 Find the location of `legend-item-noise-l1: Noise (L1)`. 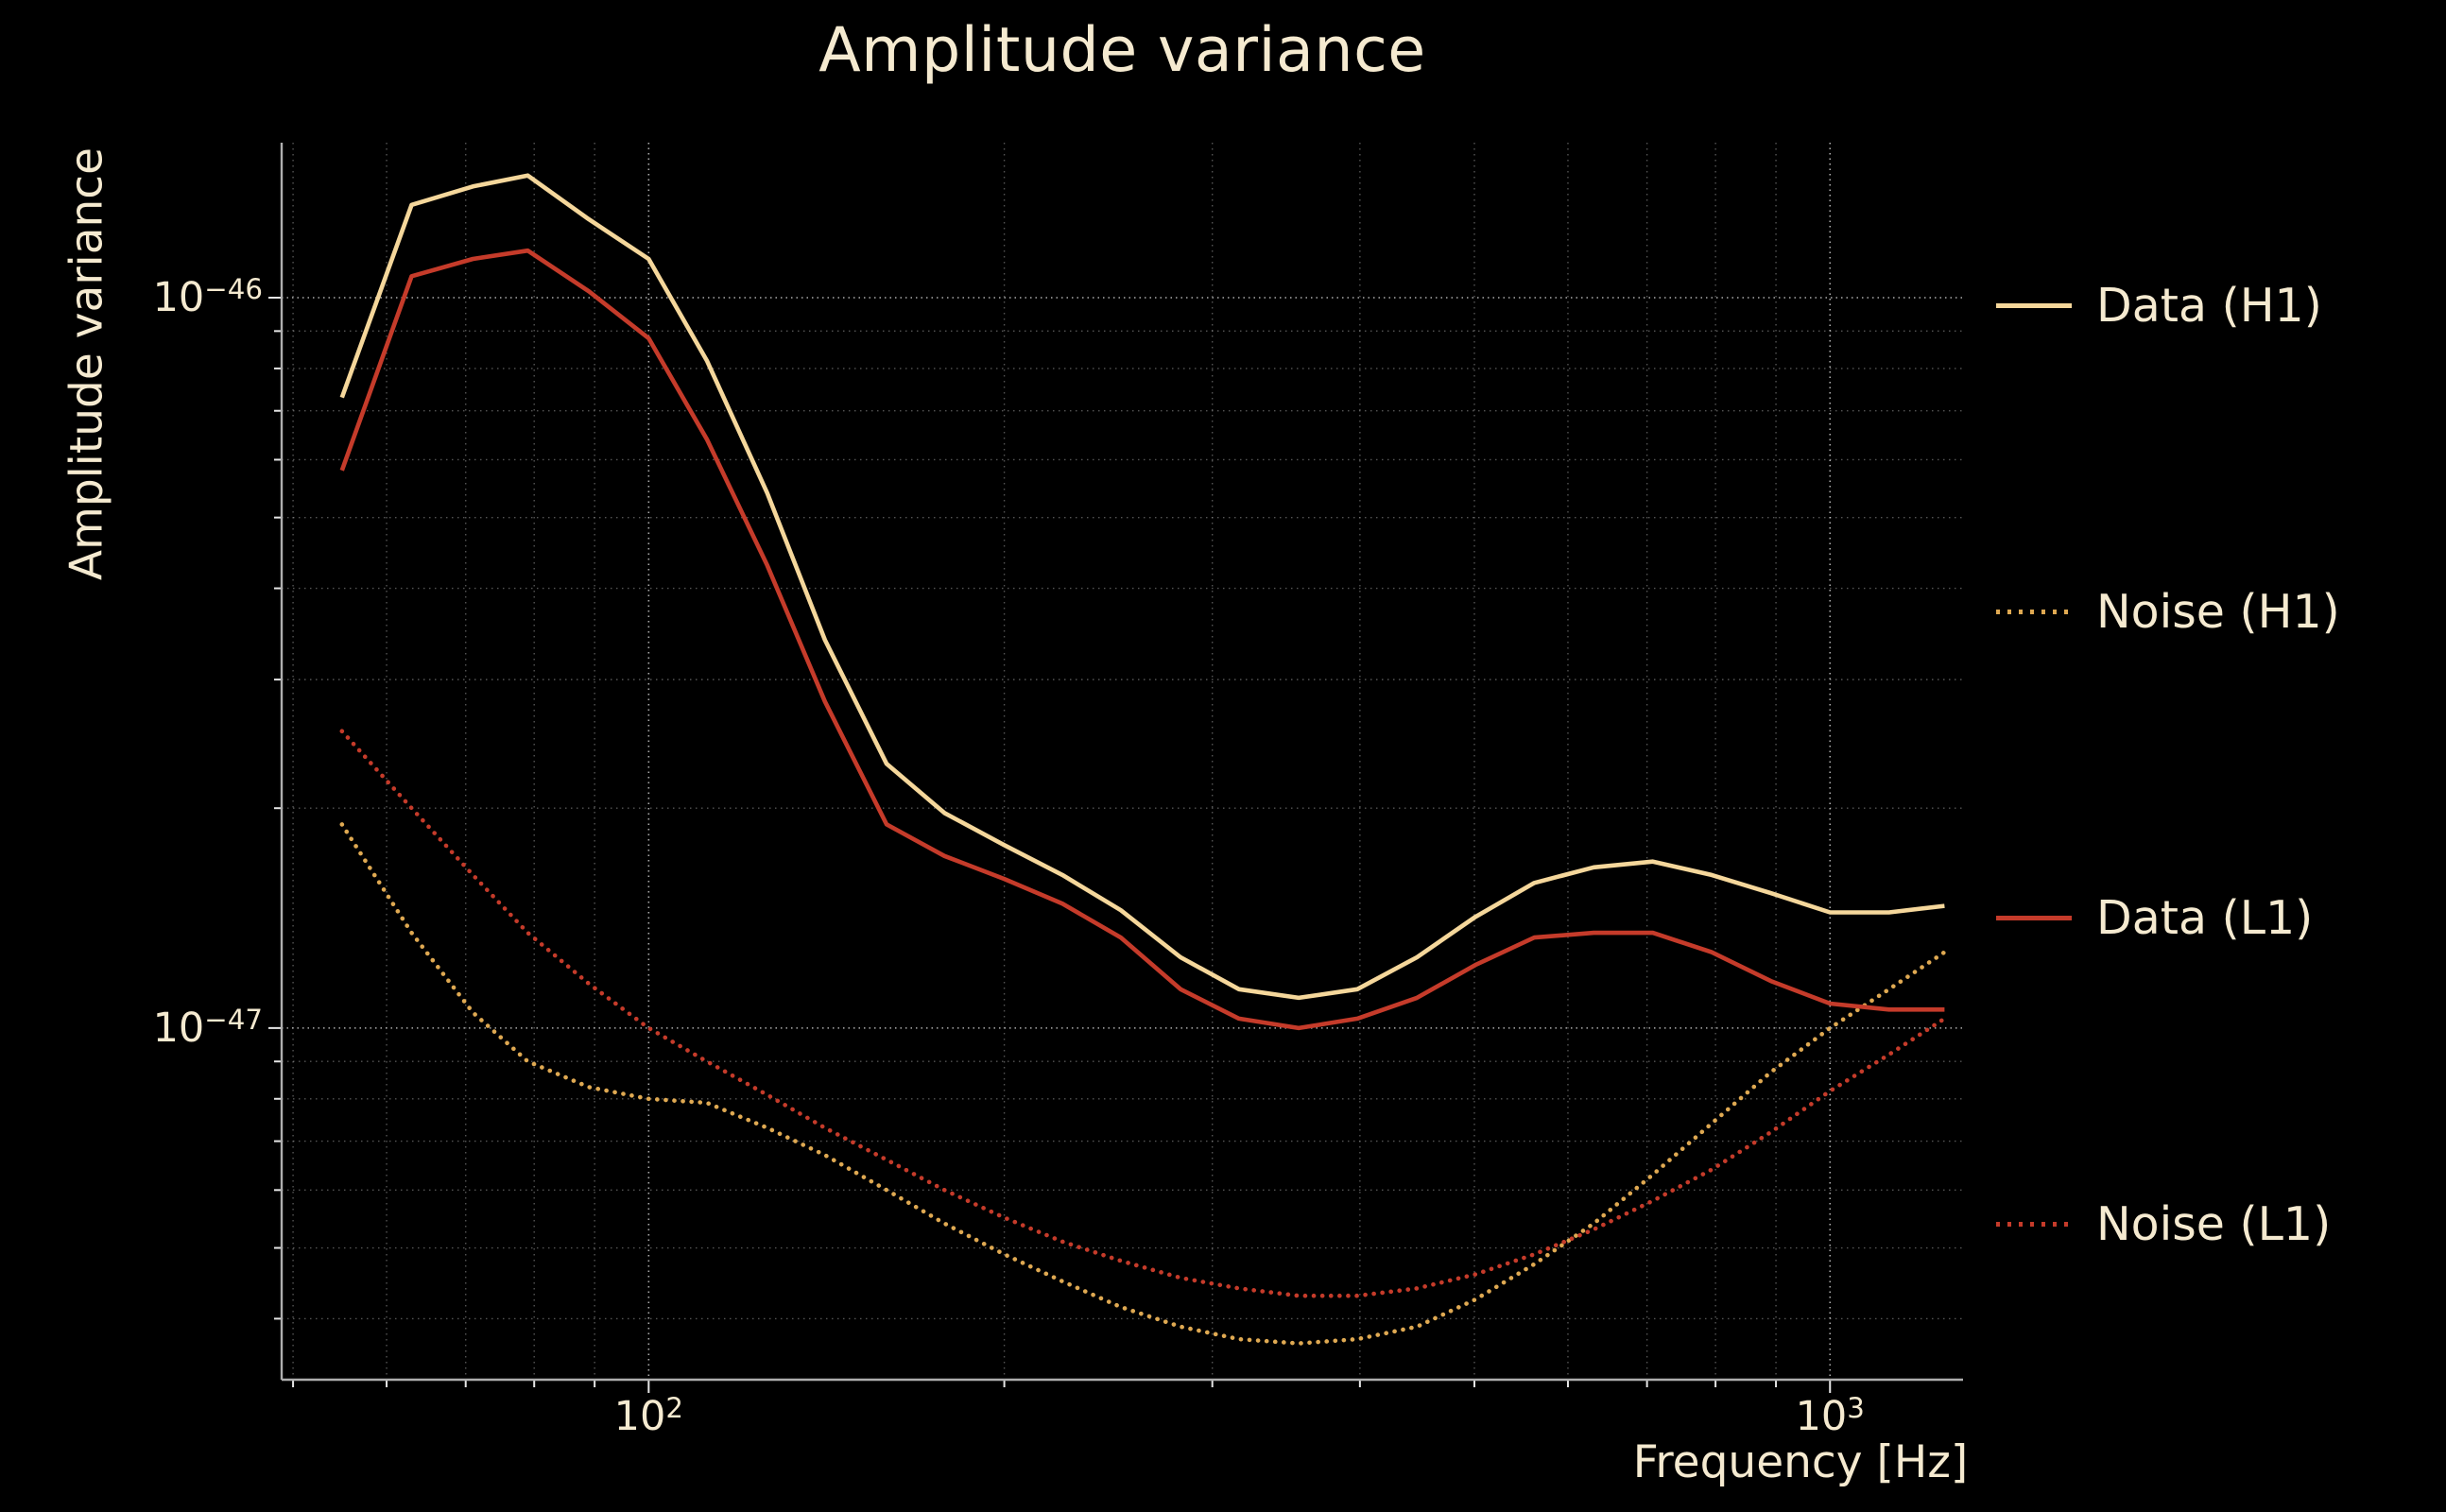

legend-item-noise-l1: Noise (L1) is located at coordinates (2163, 1223).